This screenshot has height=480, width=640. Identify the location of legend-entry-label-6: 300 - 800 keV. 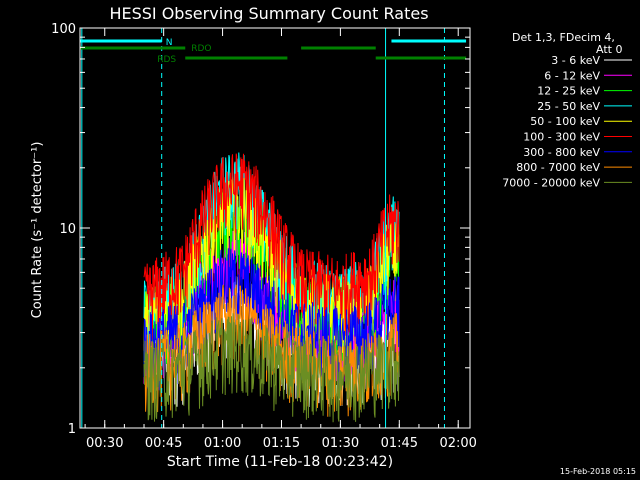
(561, 152).